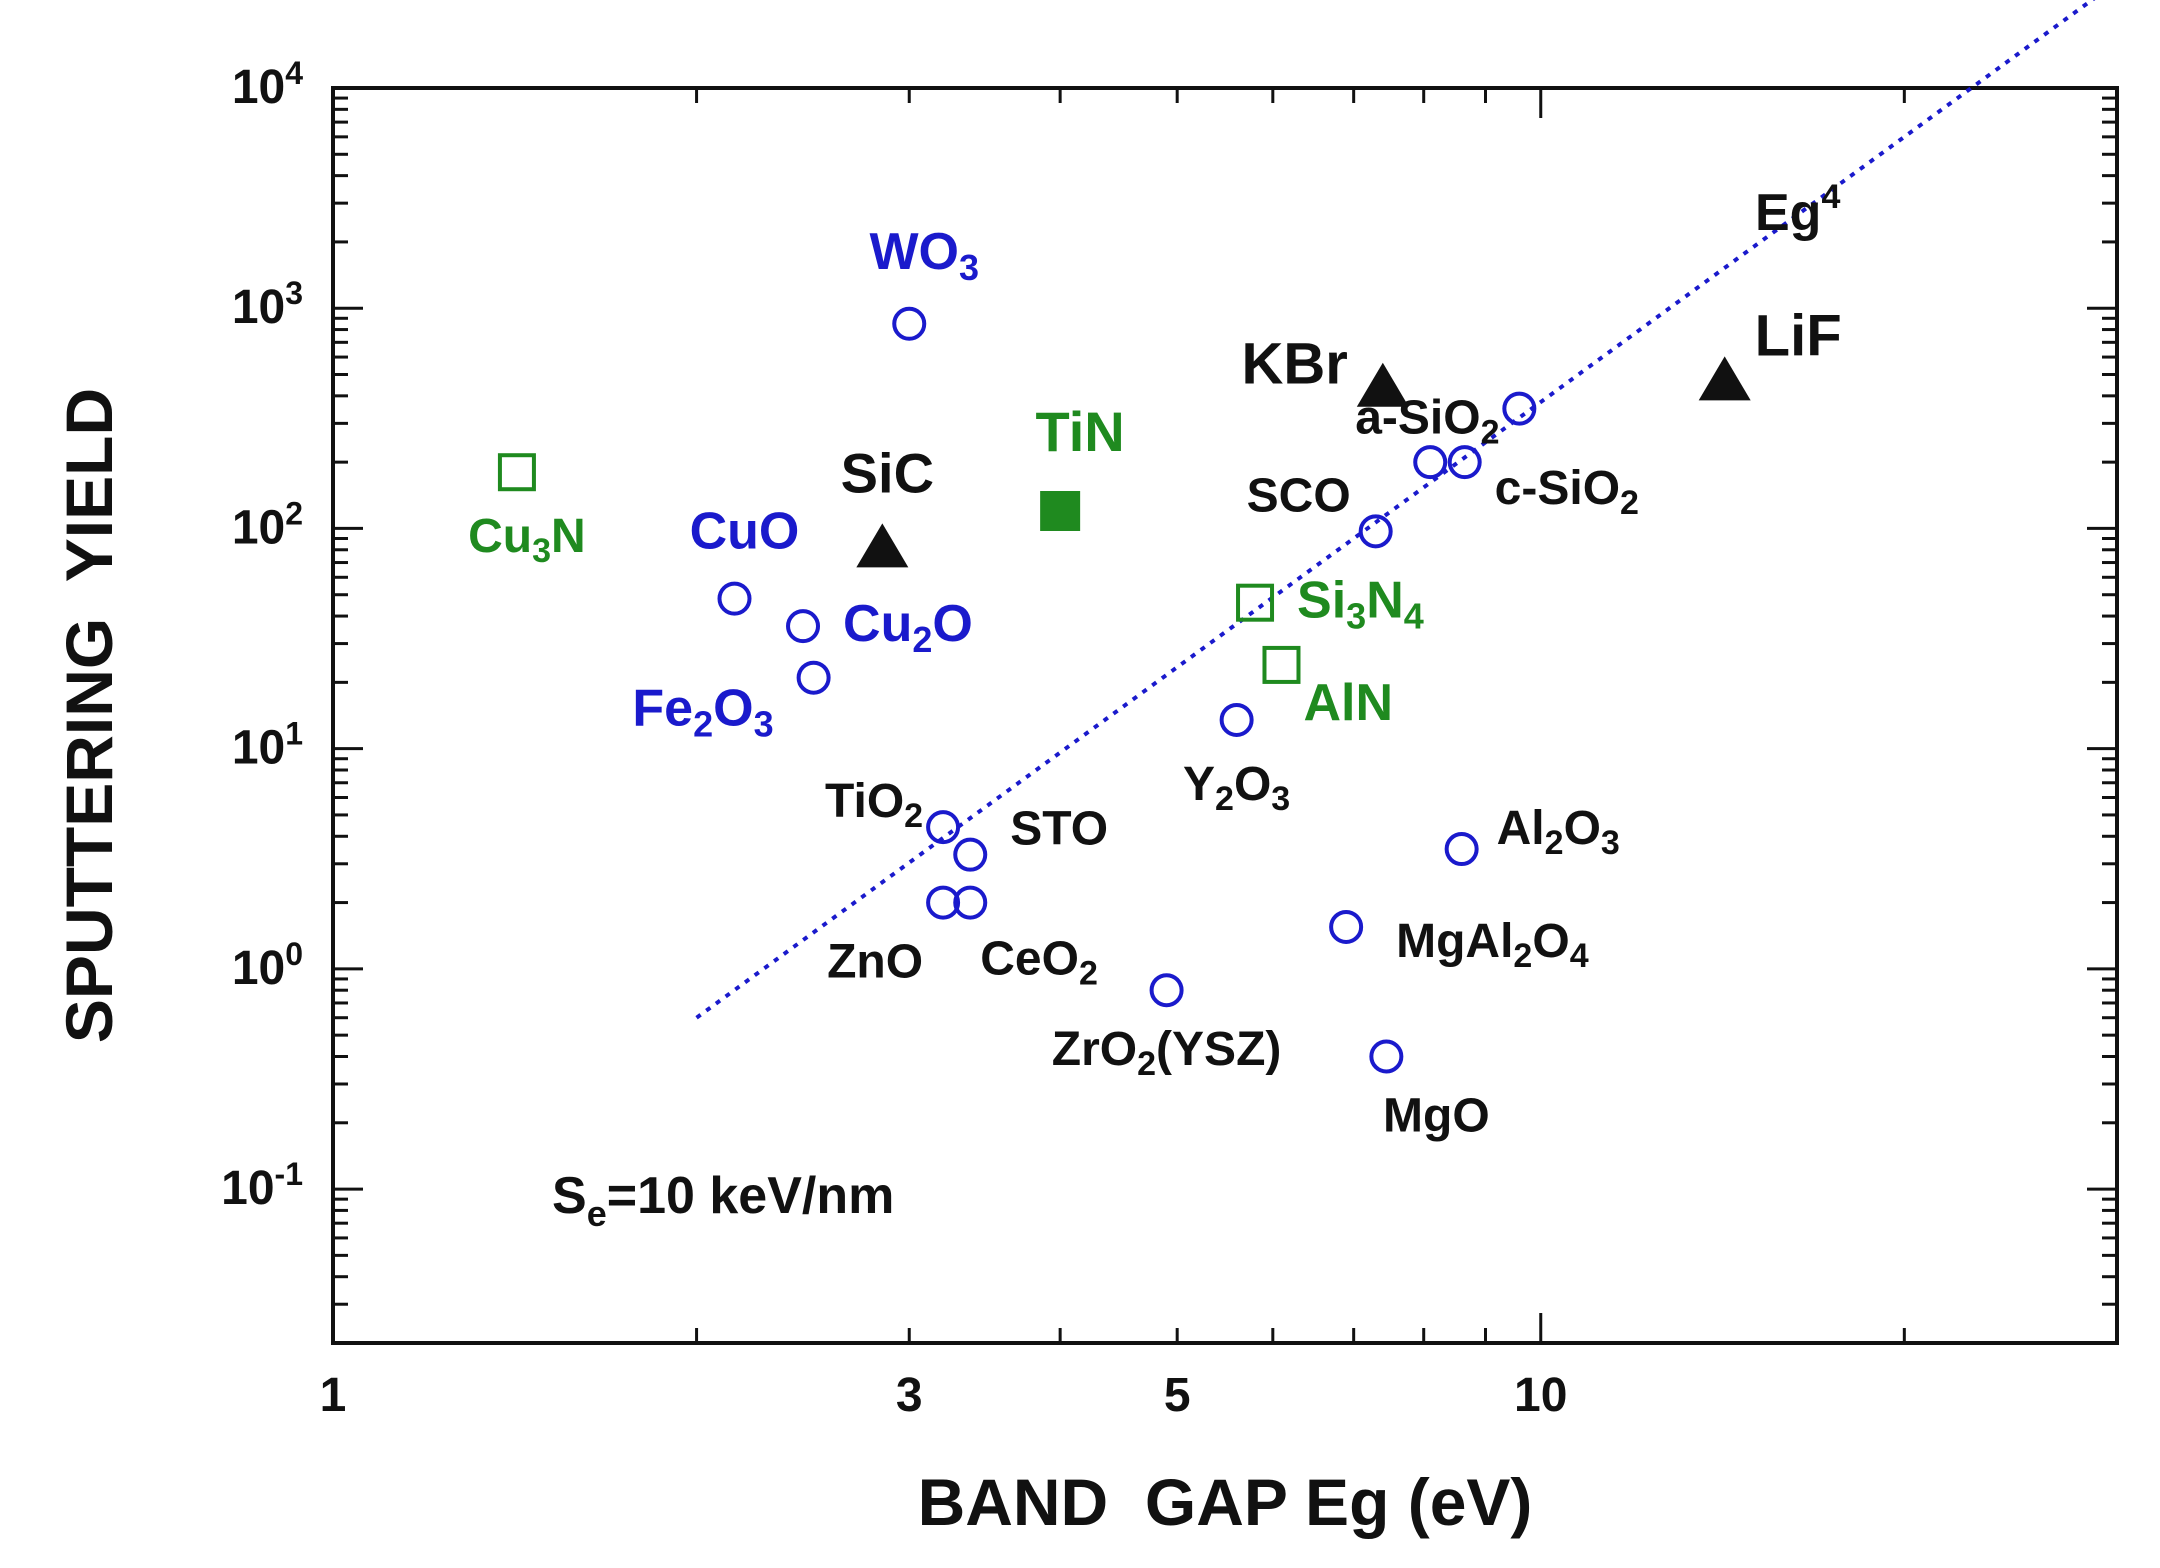 The image size is (2160, 1568). I want to click on series-filled-square: TiN, so click(1080, 465).